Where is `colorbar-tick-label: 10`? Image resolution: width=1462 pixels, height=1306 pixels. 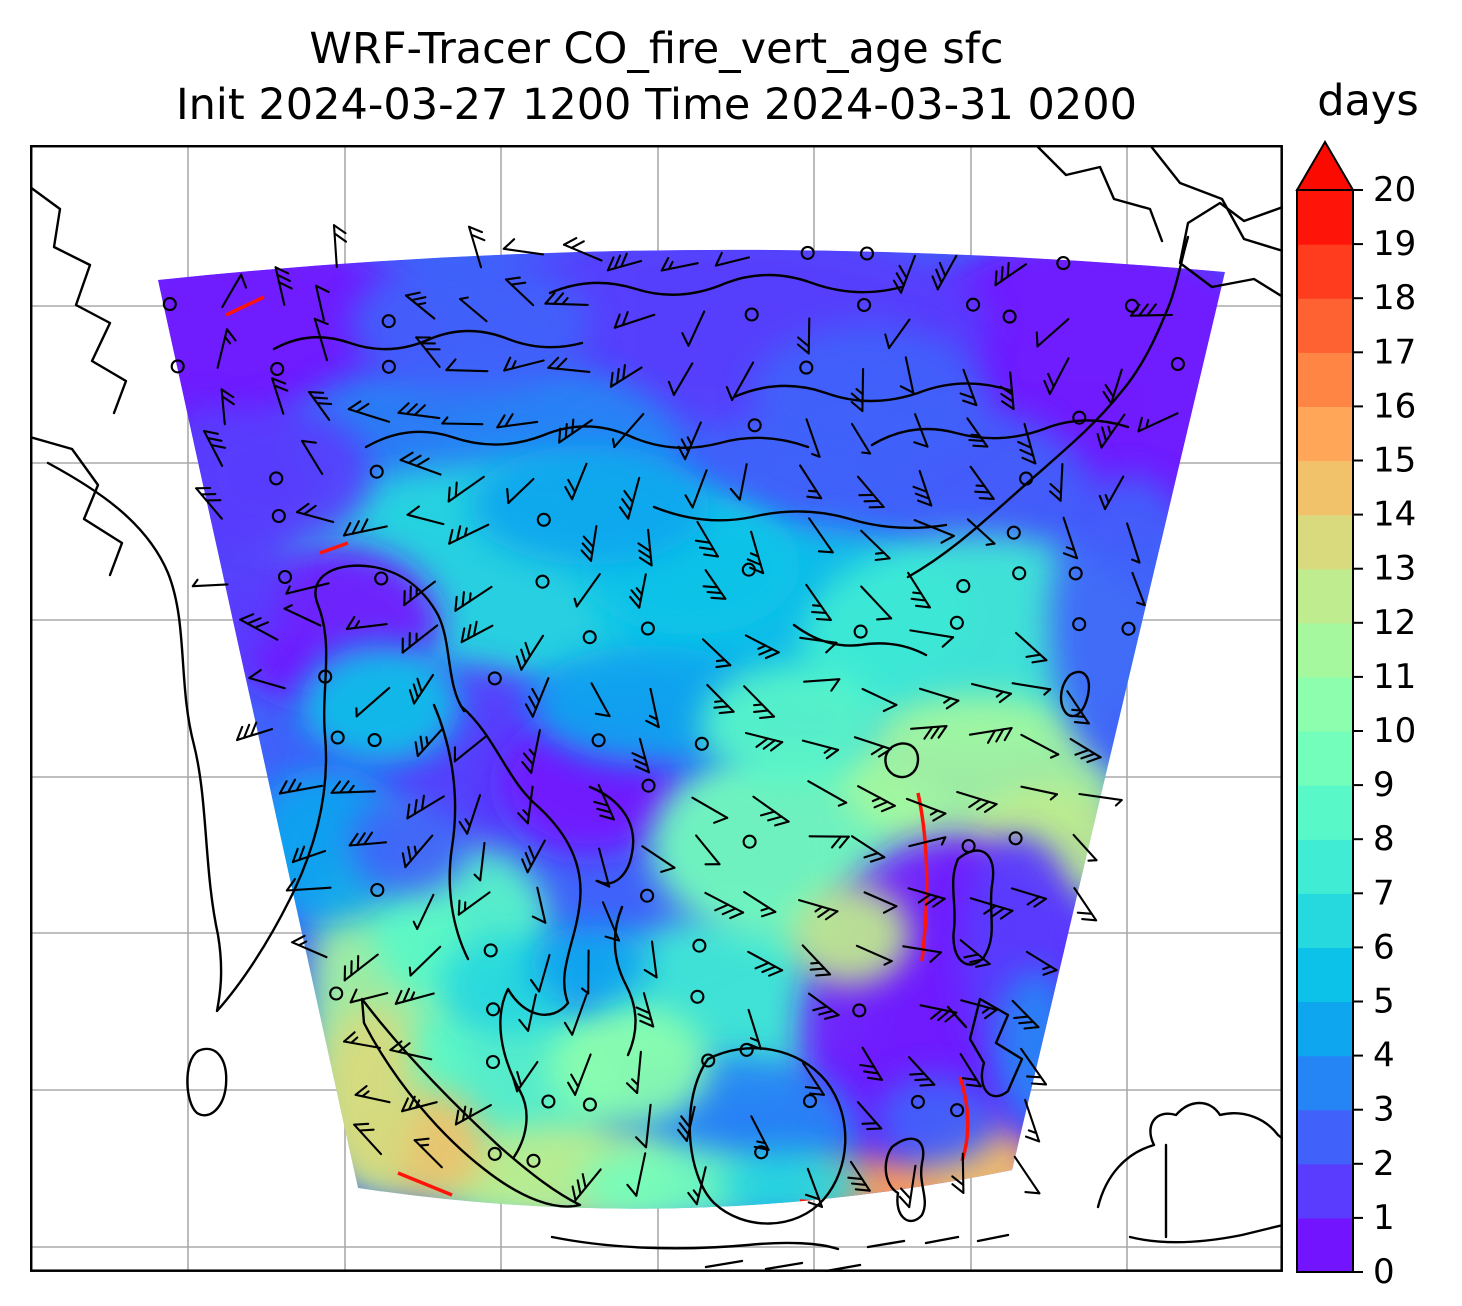
colorbar-tick-label: 10 is located at coordinates (1394, 731).